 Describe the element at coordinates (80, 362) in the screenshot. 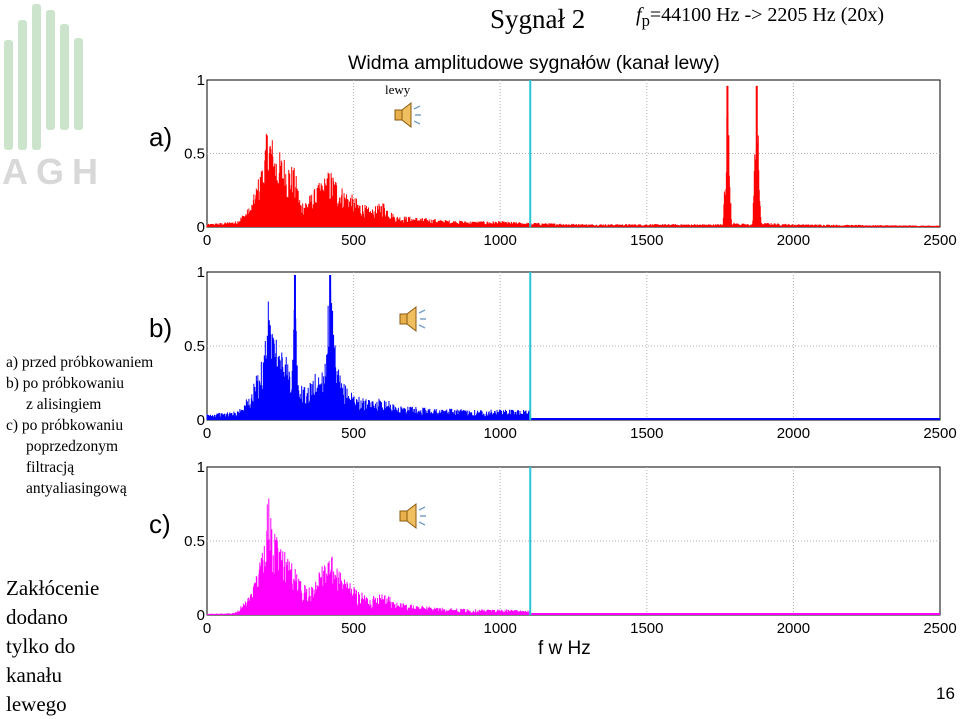

I see `legend-line: a) przed próbkowaniem` at that location.